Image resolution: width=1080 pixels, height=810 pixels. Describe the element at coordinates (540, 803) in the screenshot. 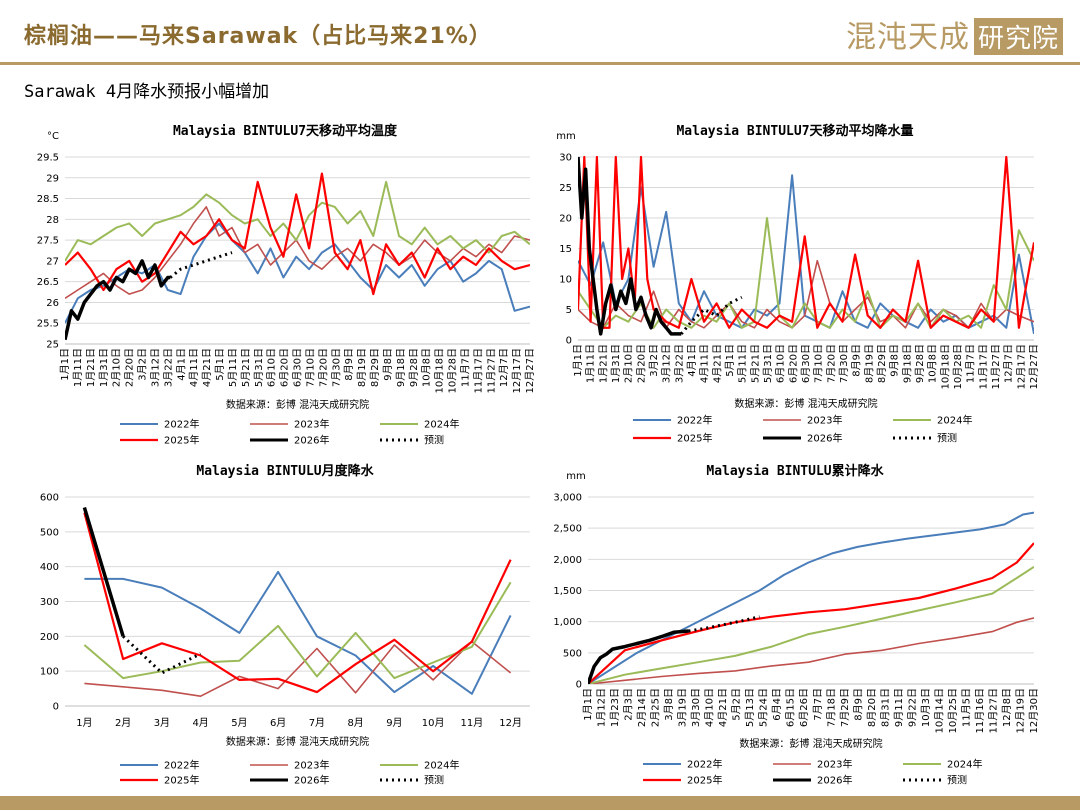

I see `footer-bar` at that location.